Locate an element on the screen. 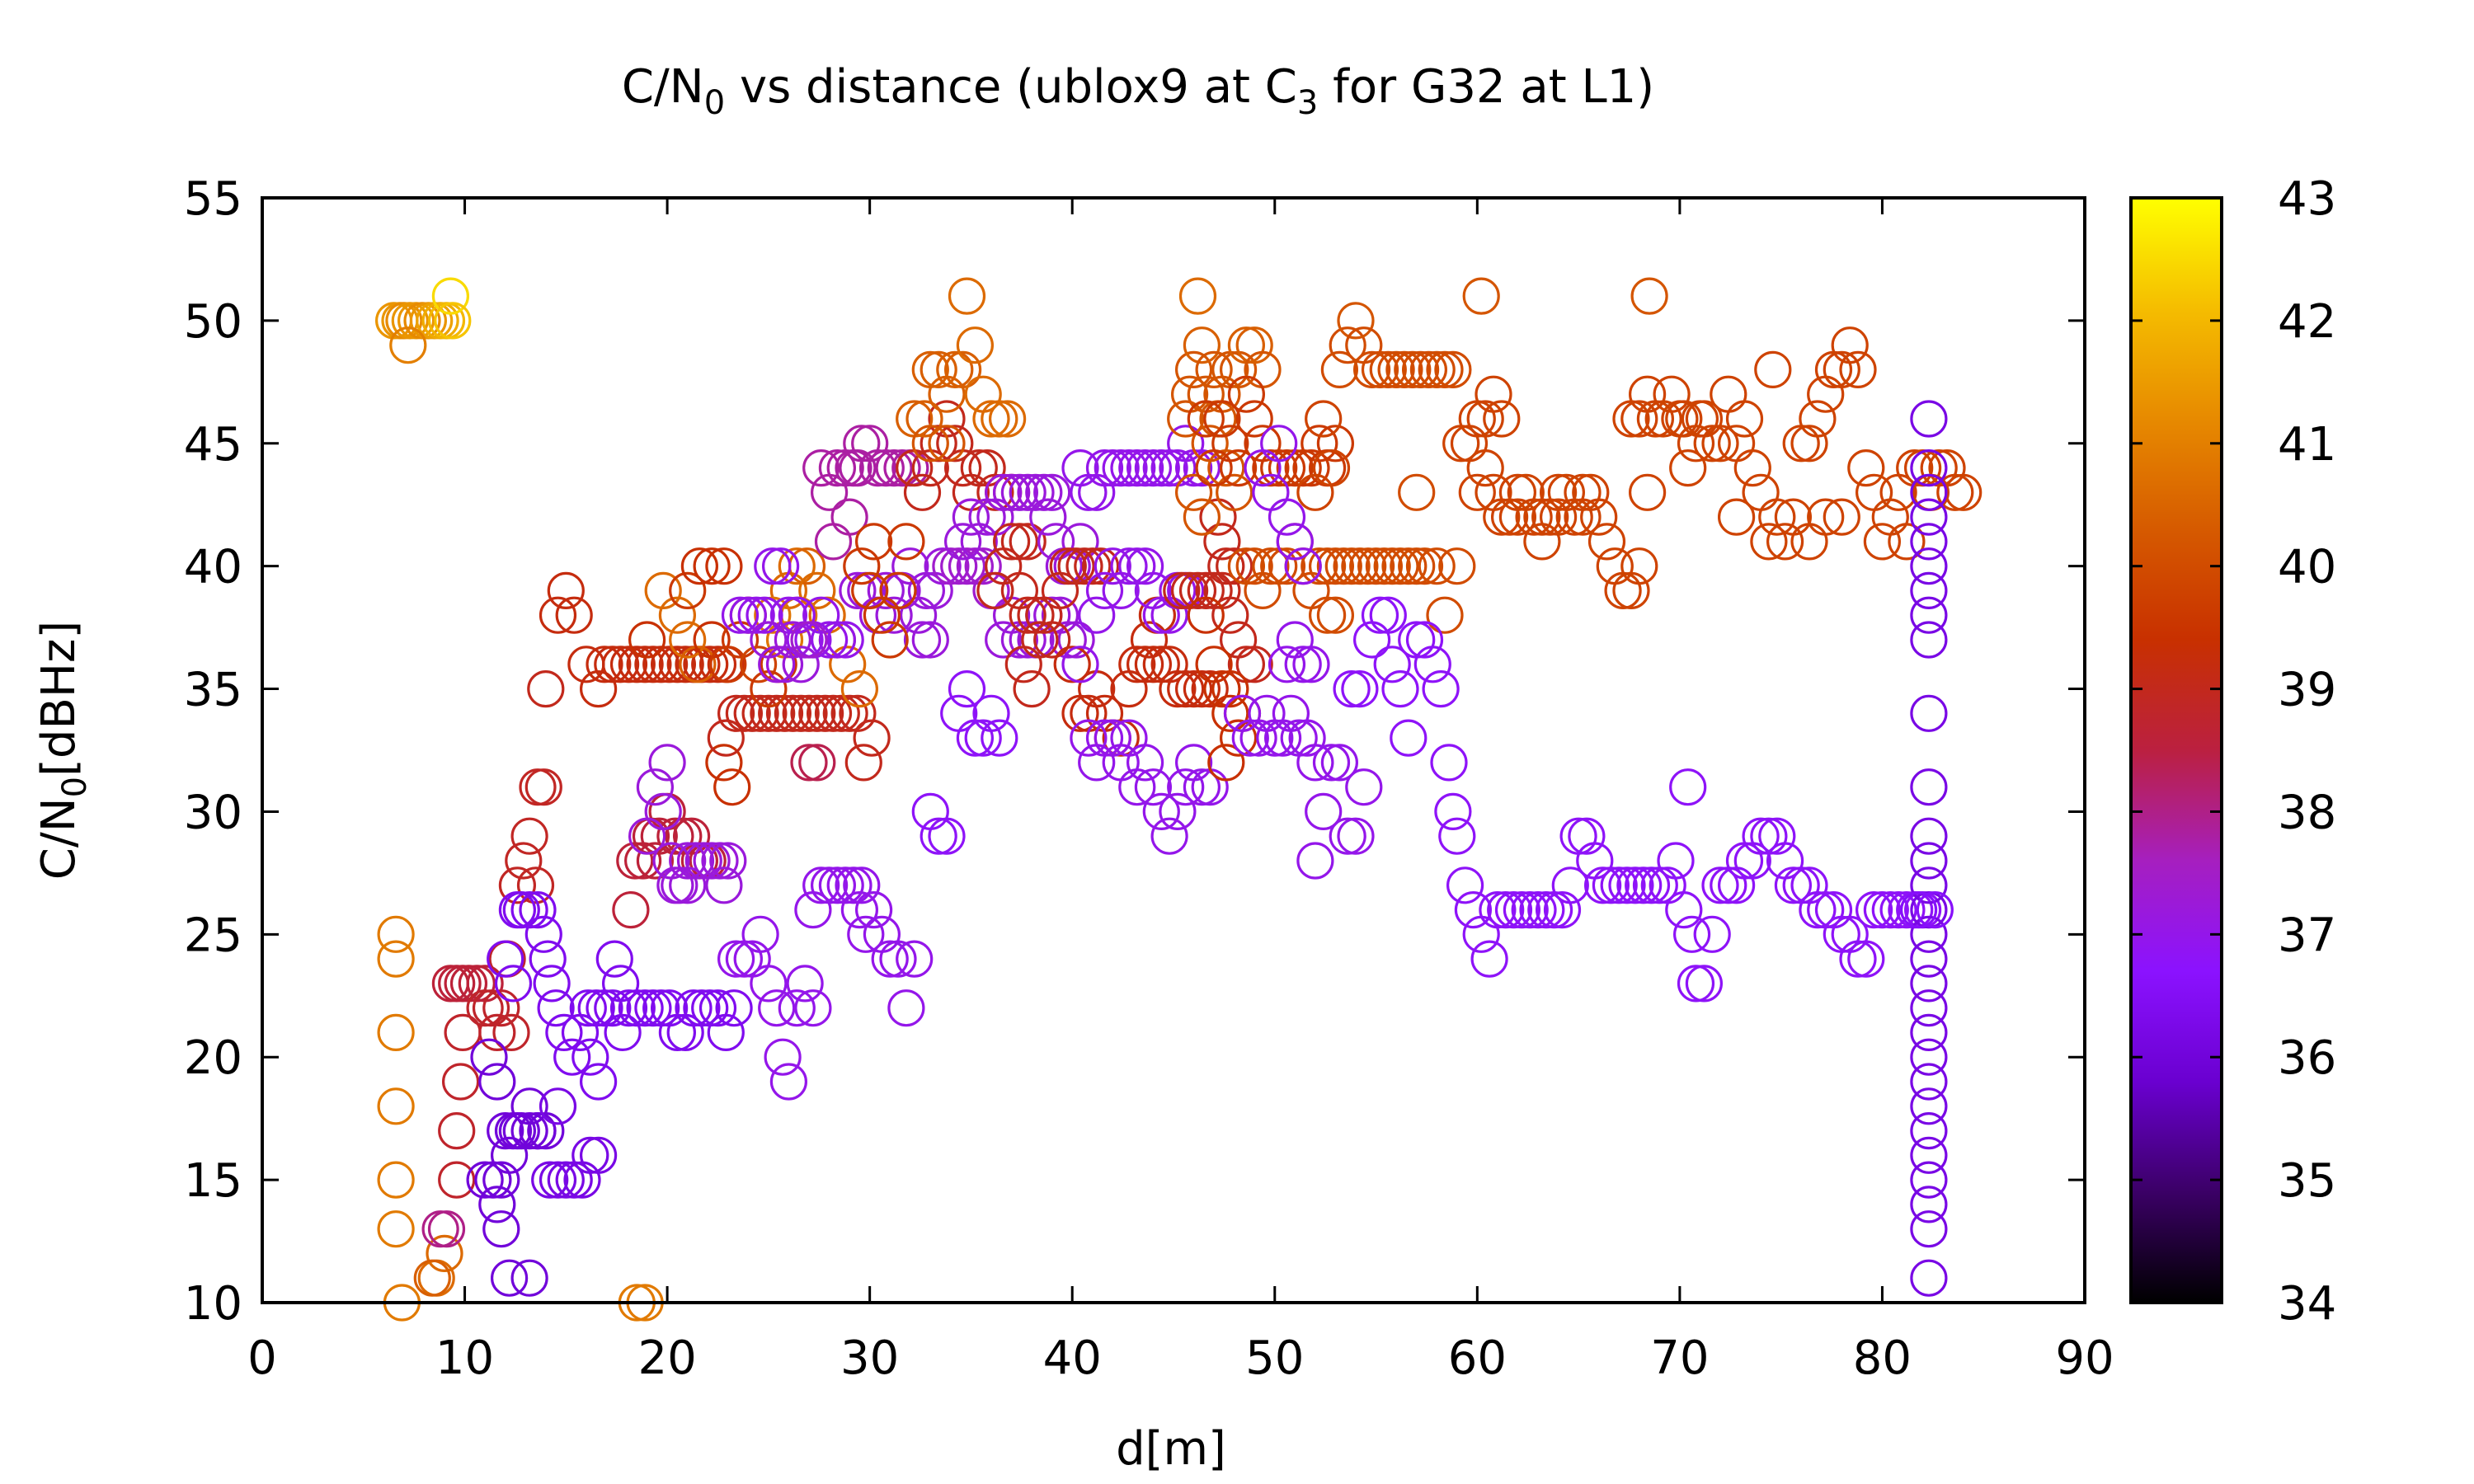 Image resolution: width=2474 pixels, height=1484 pixels. colorbar is located at coordinates (2176, 750).